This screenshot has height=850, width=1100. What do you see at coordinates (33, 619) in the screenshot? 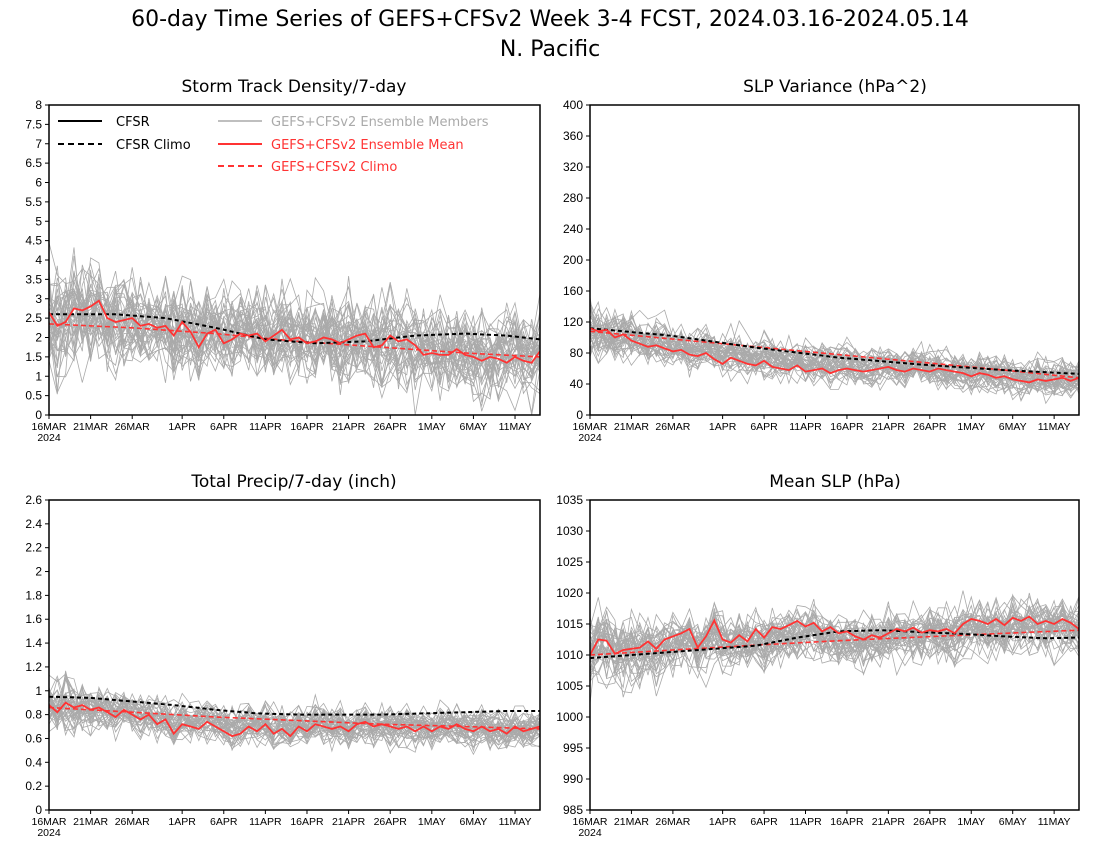
I see `y-tick-label: 1.6` at bounding box center [33, 619].